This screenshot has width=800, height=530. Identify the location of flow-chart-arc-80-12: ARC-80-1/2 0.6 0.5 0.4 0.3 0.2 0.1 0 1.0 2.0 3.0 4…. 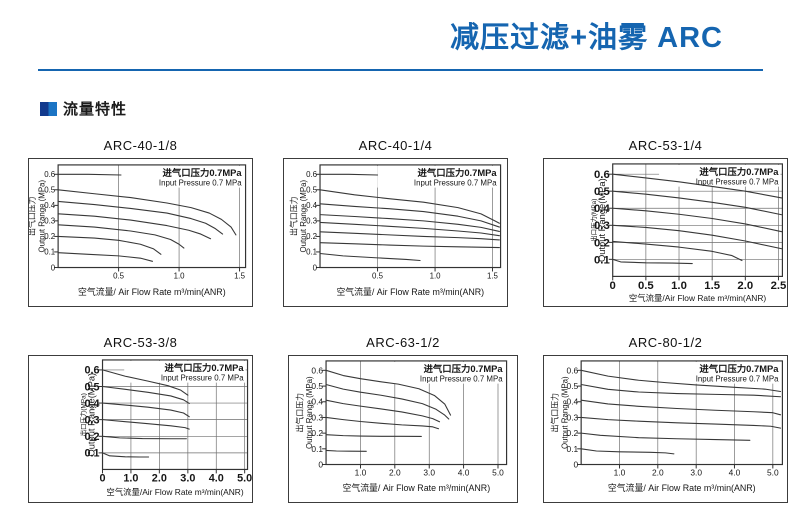
(665, 418).